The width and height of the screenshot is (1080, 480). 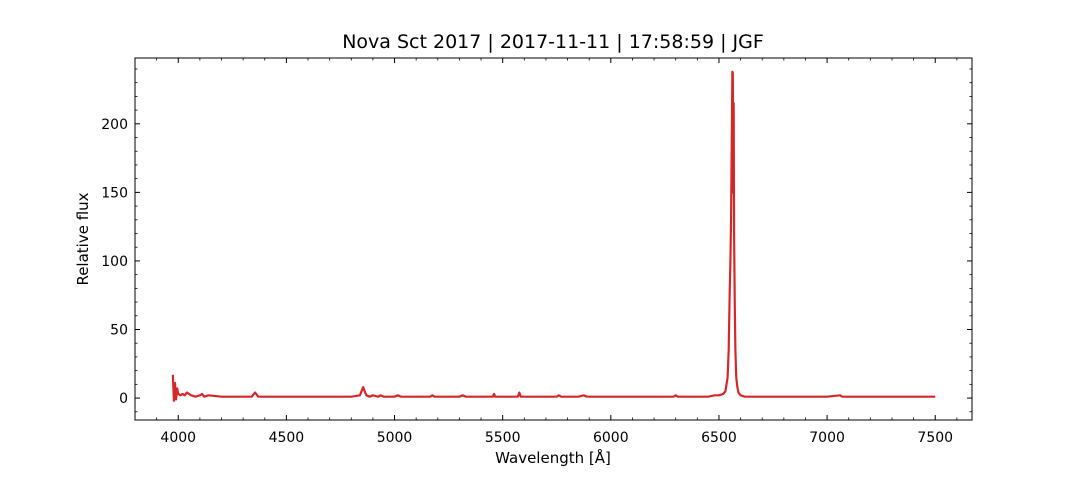 What do you see at coordinates (395, 438) in the screenshot?
I see `x-tick-label: 5000` at bounding box center [395, 438].